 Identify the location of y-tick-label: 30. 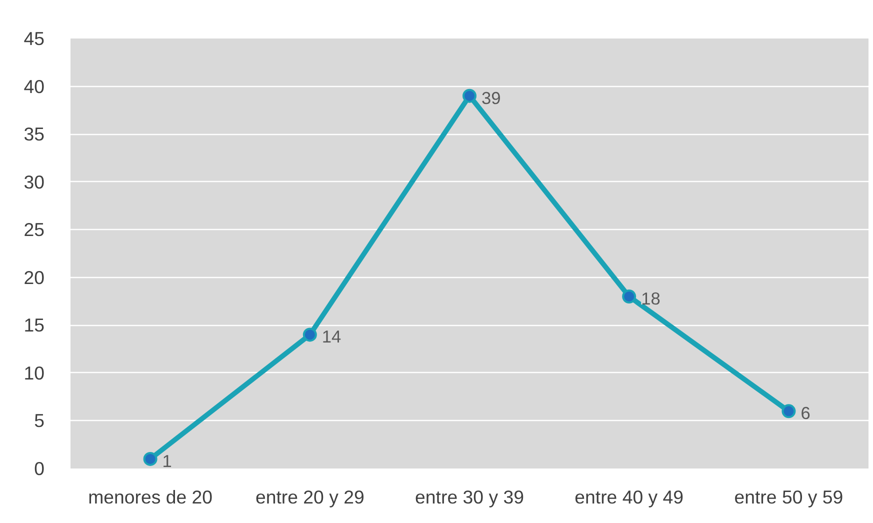
(34, 181).